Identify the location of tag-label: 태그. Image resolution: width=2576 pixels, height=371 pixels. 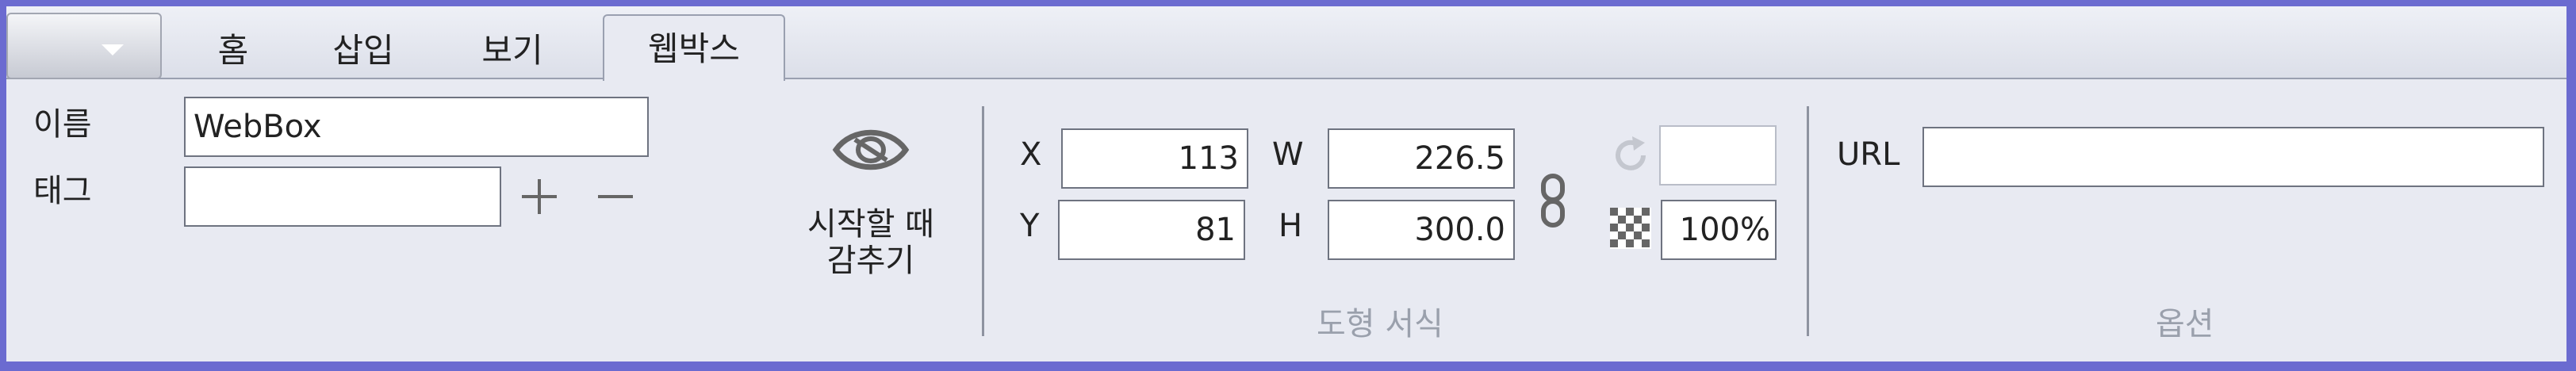
(62, 191).